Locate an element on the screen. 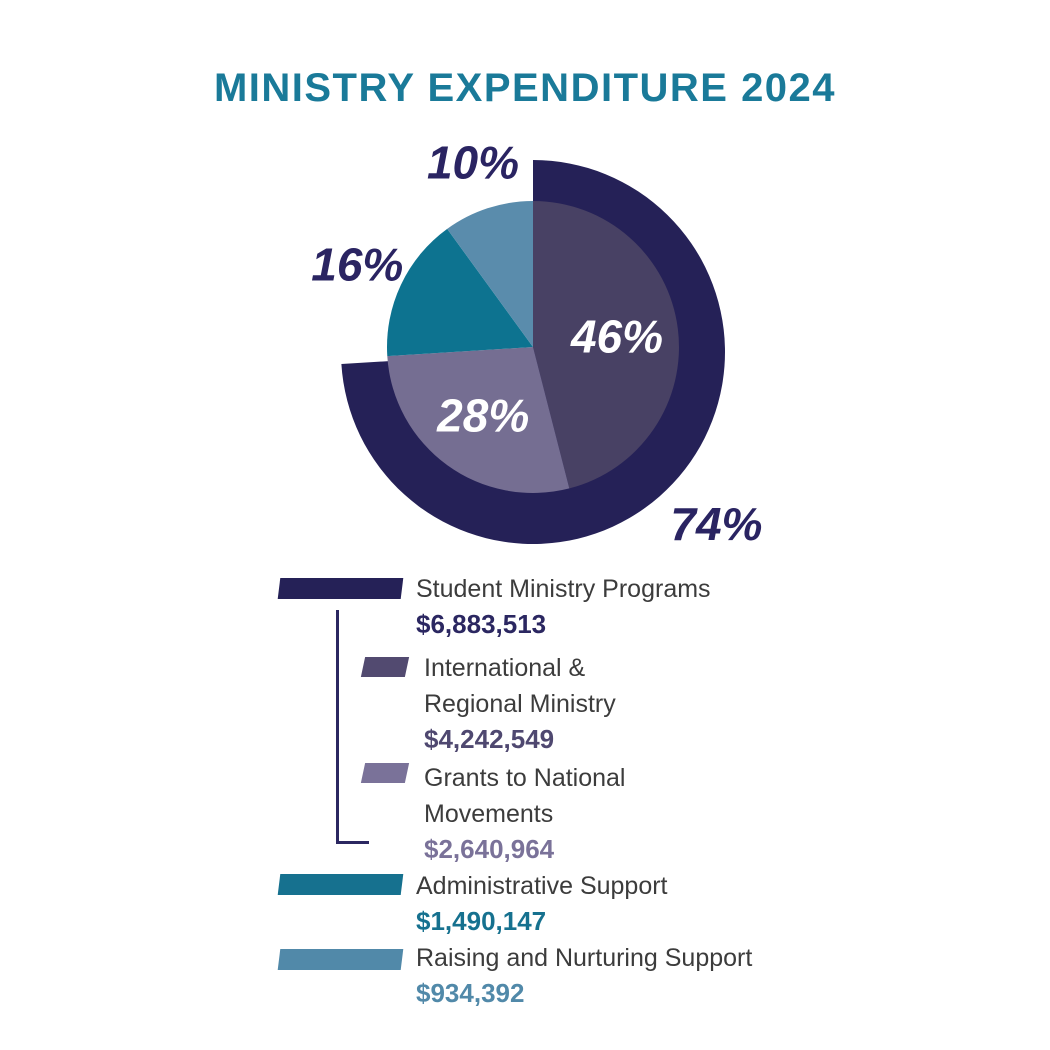 The height and width of the screenshot is (1050, 1050). legend-label: Movements is located at coordinates (489, 814).